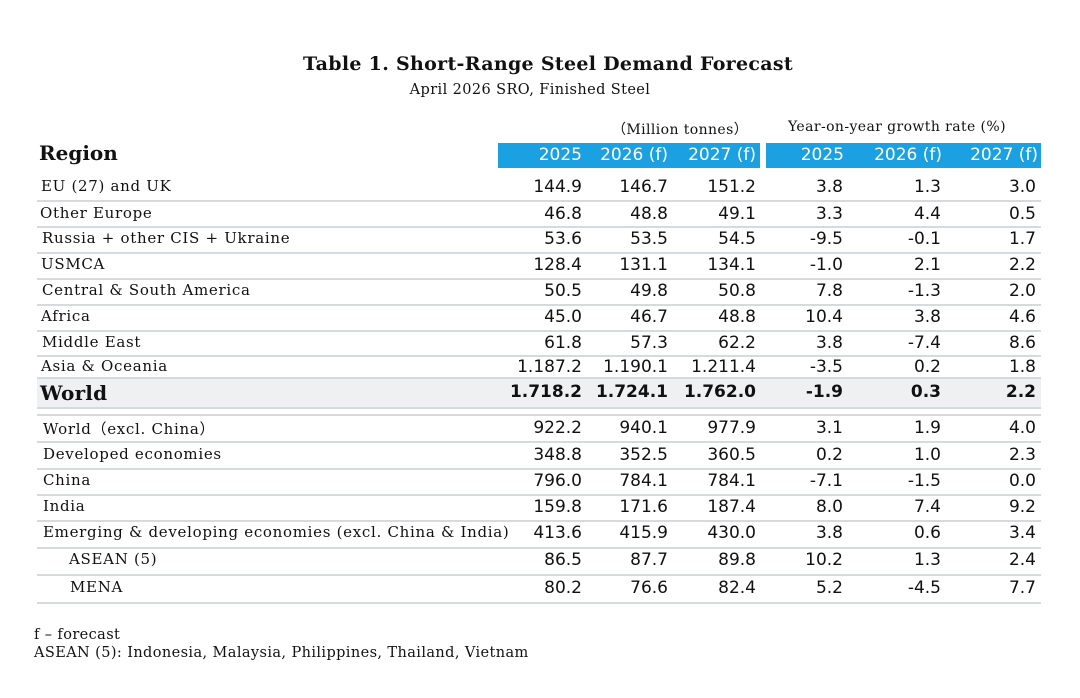 The height and width of the screenshot is (698, 1080). What do you see at coordinates (829, 455) in the screenshot?
I see `table-cell: 0.2` at bounding box center [829, 455].